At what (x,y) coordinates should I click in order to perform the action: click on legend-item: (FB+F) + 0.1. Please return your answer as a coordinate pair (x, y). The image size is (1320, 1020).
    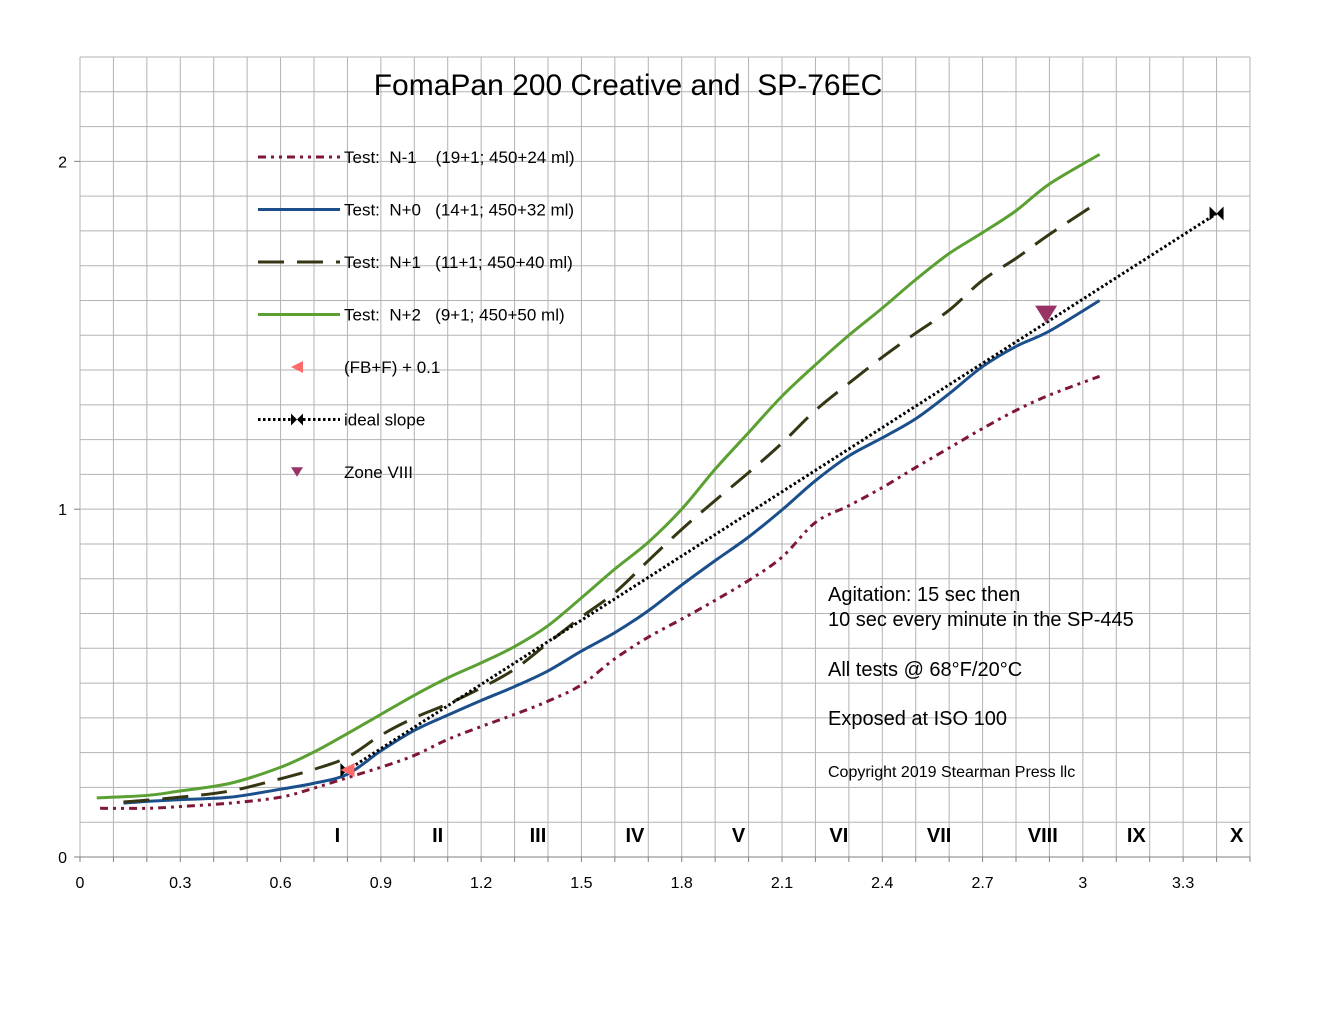
    Looking at the image, I should click on (365, 367).